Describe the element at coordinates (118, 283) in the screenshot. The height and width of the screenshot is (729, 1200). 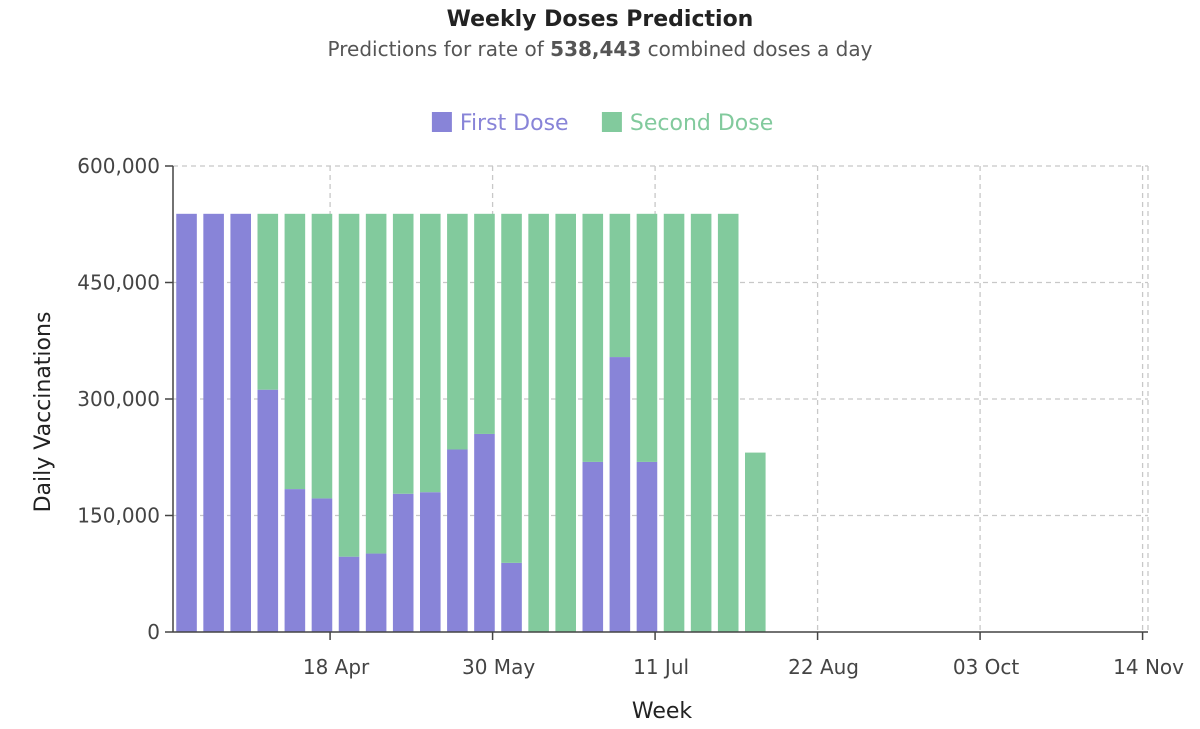
I see `y-tick-label: 450,000` at that location.